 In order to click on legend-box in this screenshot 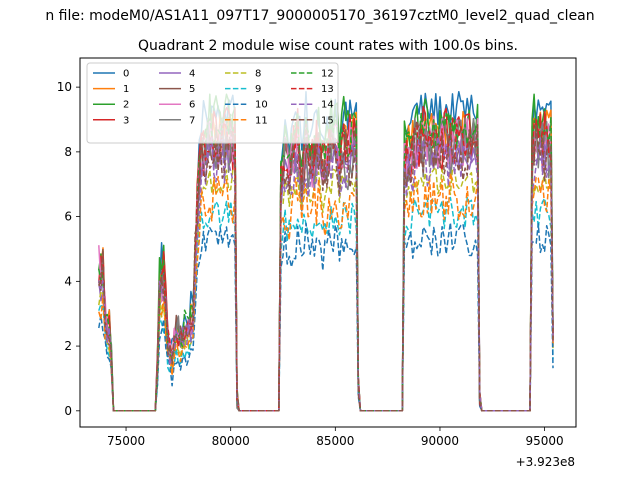, I will do `click(212, 103)`.